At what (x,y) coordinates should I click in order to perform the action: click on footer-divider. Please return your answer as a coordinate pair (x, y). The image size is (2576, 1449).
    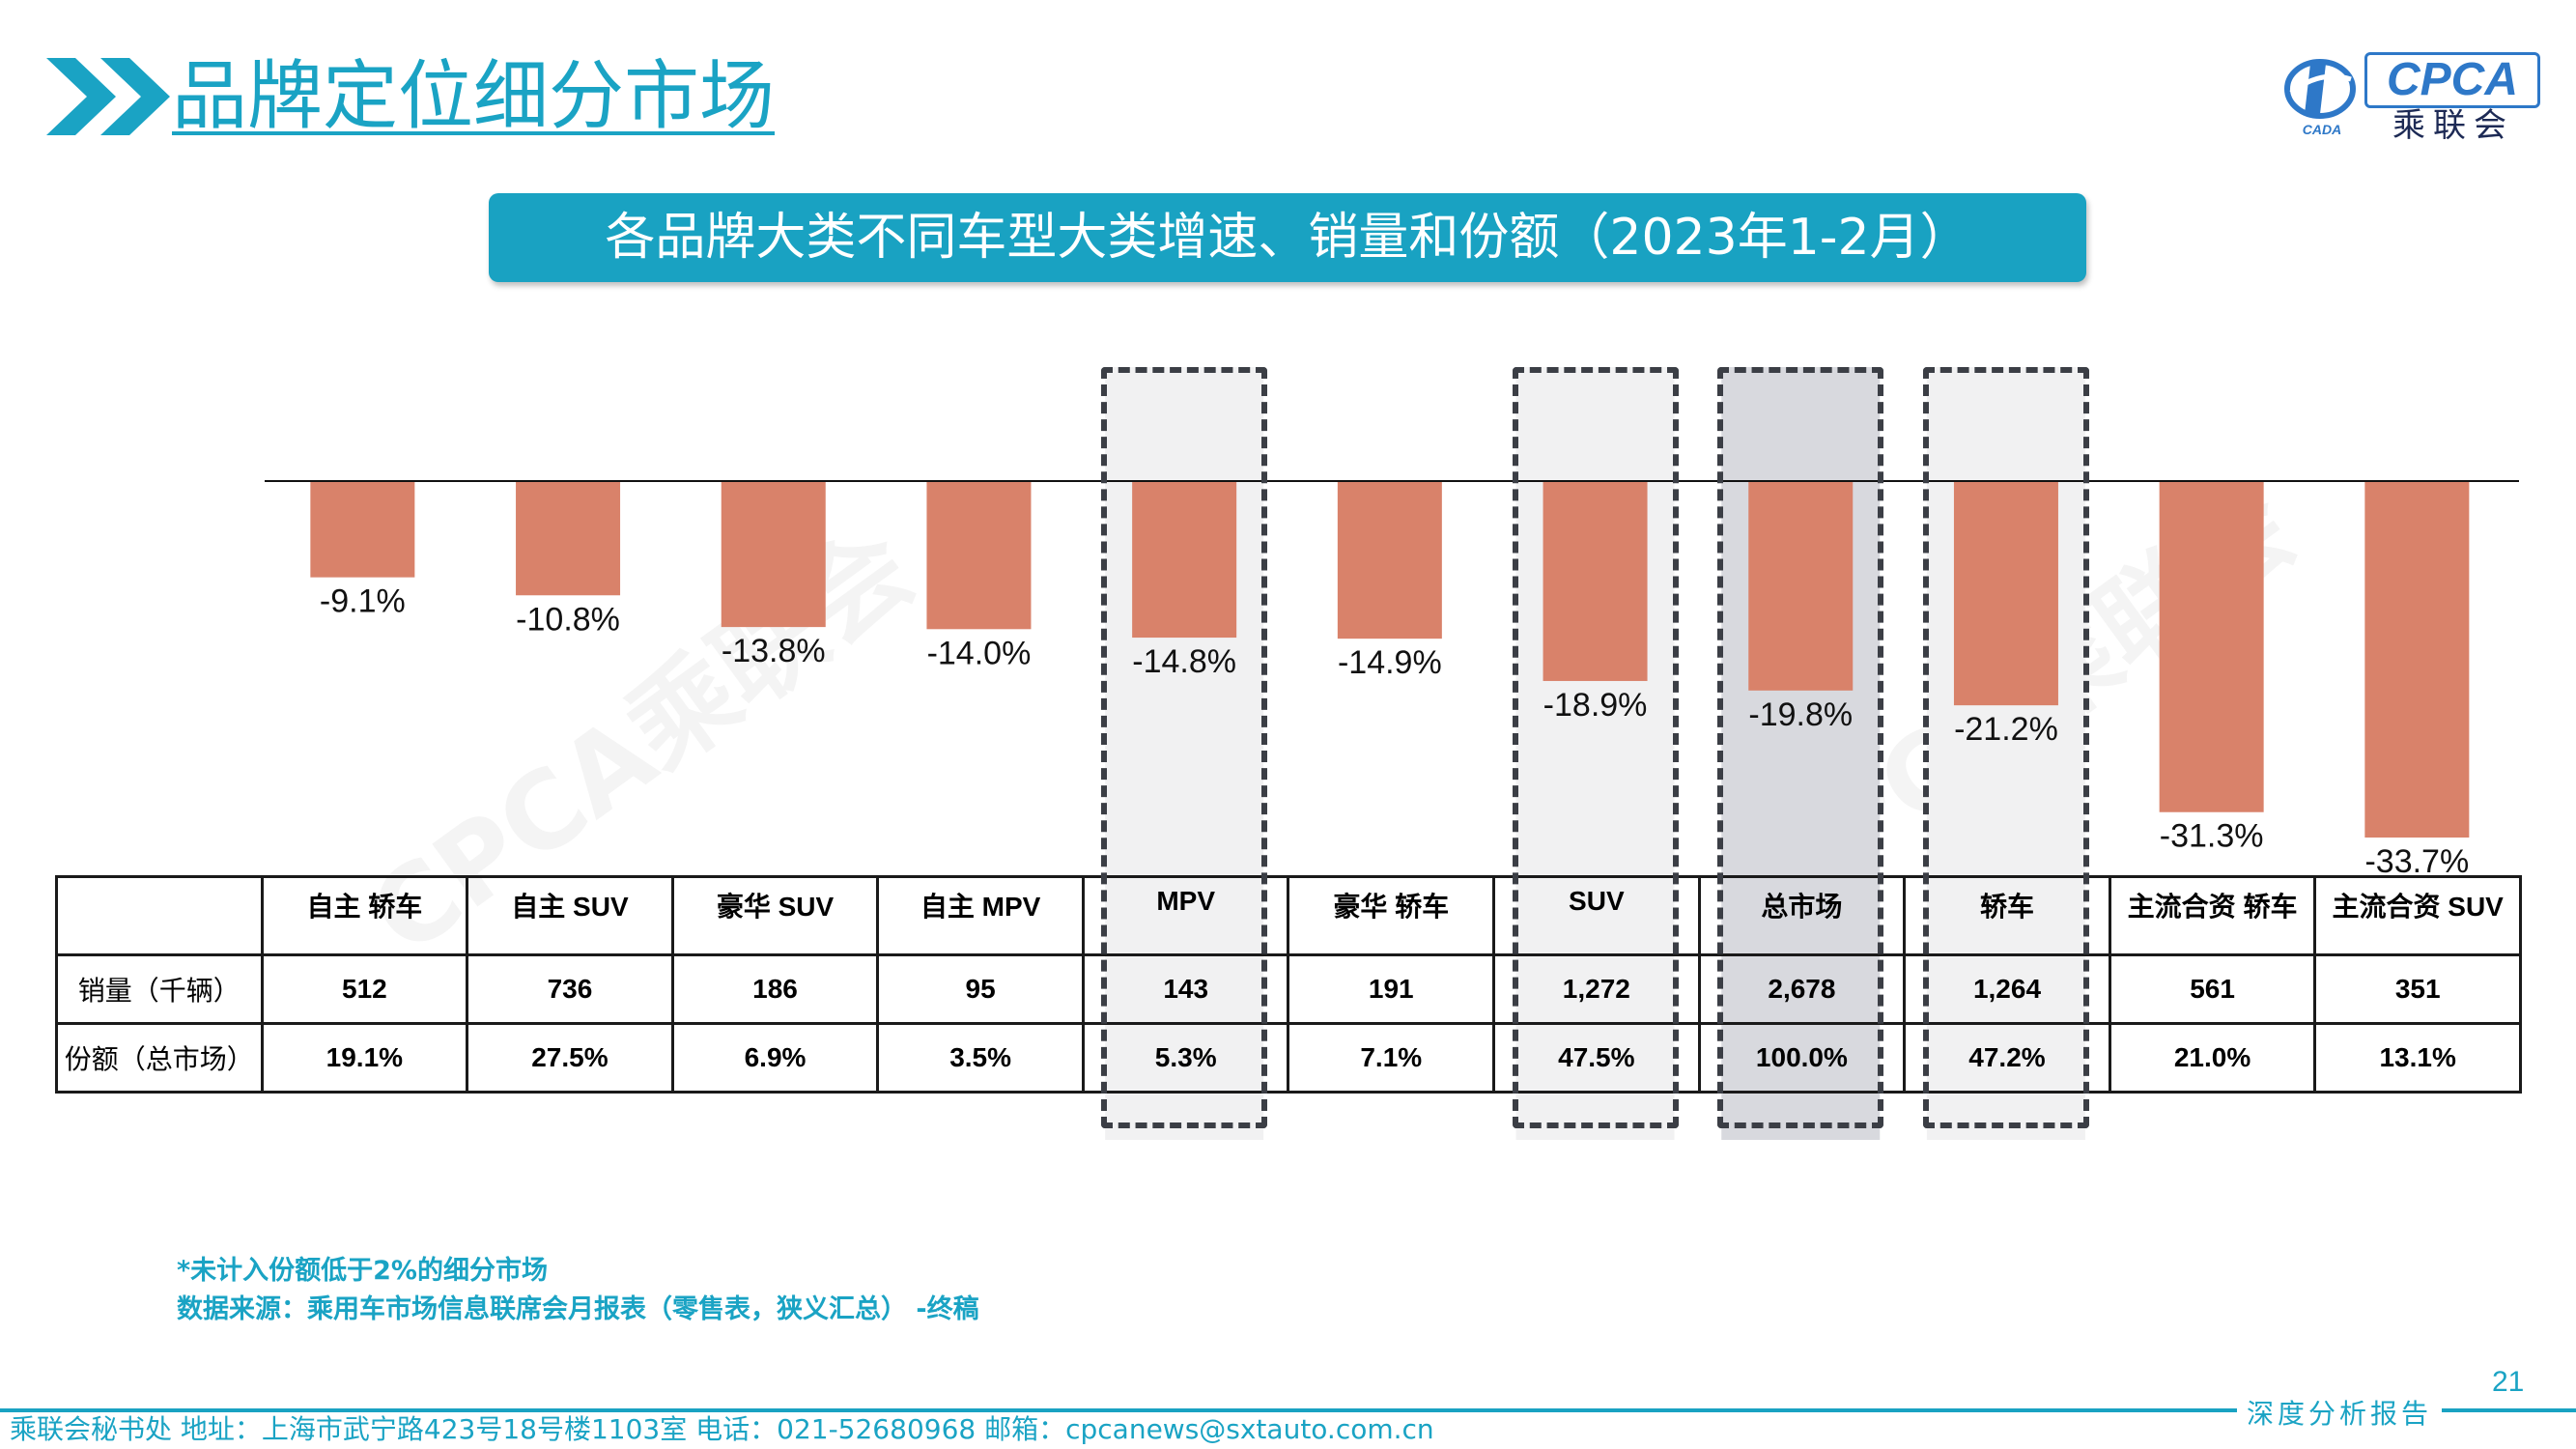
    Looking at the image, I should click on (1288, 1410).